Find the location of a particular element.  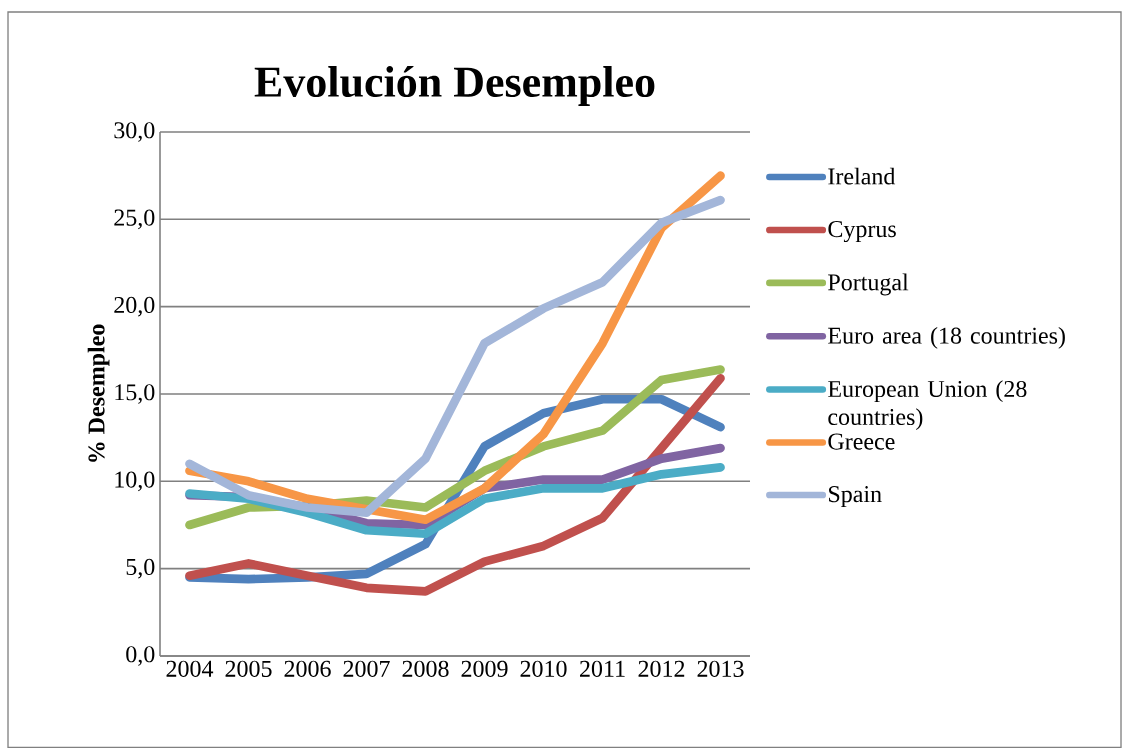

y-tick-label: 20,0 is located at coordinates (134, 306).